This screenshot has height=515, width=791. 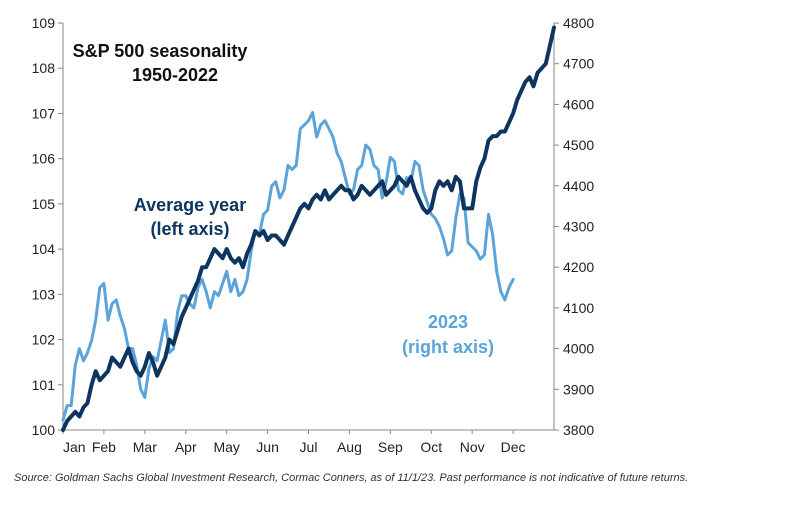 What do you see at coordinates (448, 347) in the screenshot?
I see `series-2023-axis-note: (right axis)` at bounding box center [448, 347].